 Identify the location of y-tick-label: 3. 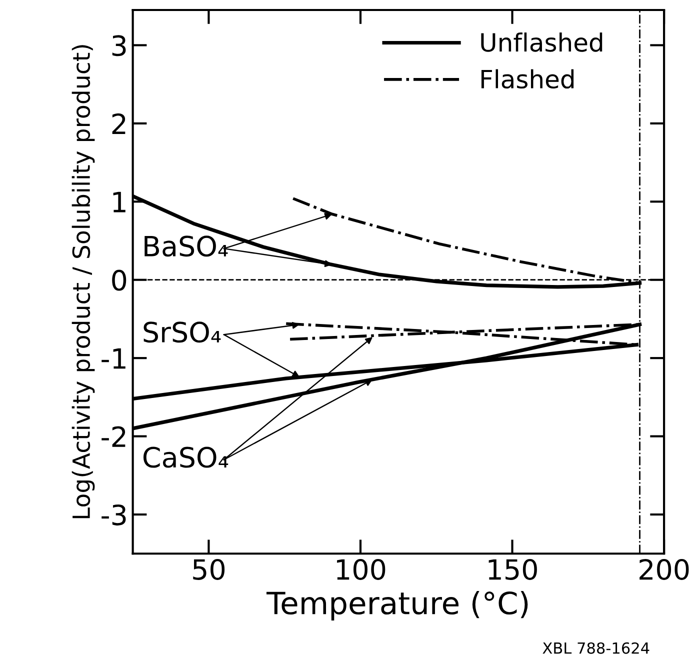
(119, 45).